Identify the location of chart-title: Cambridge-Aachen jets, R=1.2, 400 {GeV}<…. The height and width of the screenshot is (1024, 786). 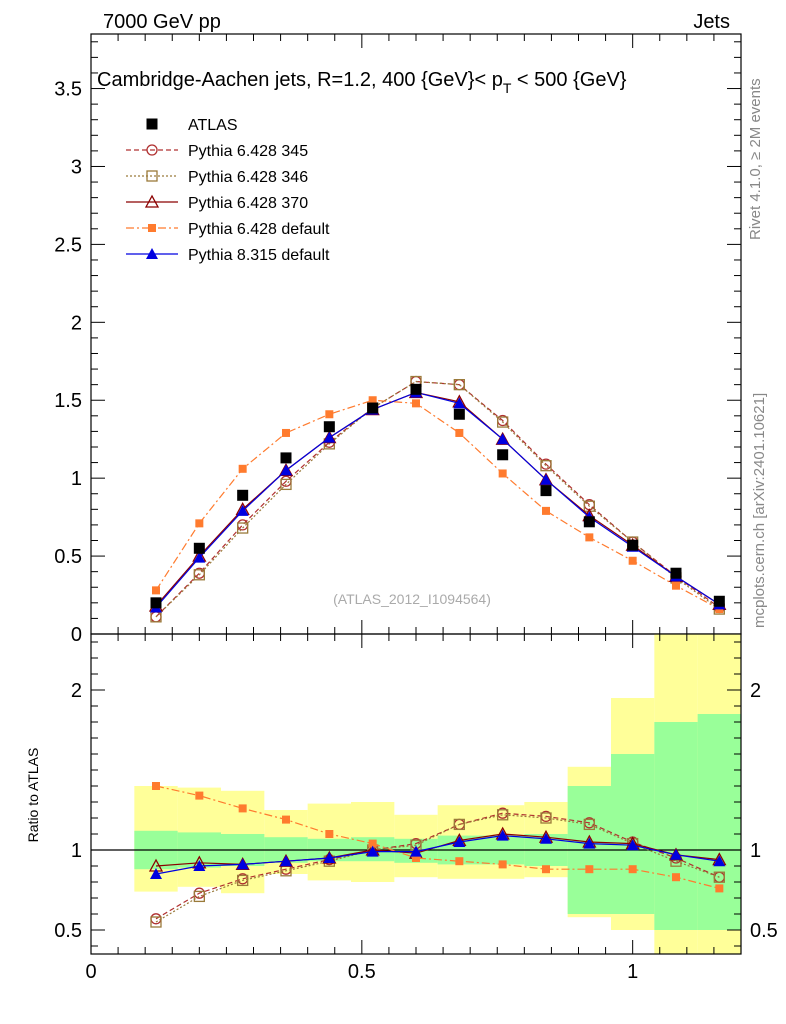
(362, 82).